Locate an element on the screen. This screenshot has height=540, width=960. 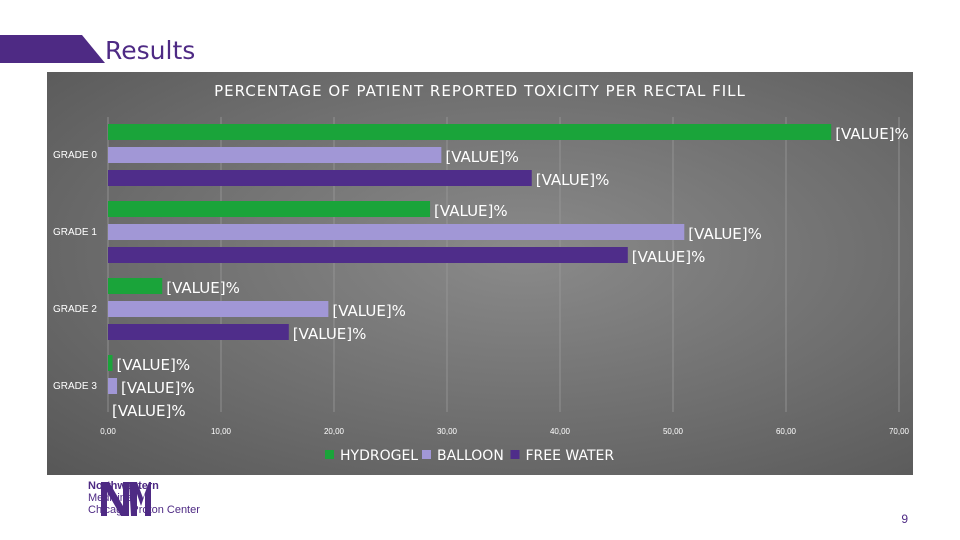
x-tick-label: 30,00 is located at coordinates (447, 431).